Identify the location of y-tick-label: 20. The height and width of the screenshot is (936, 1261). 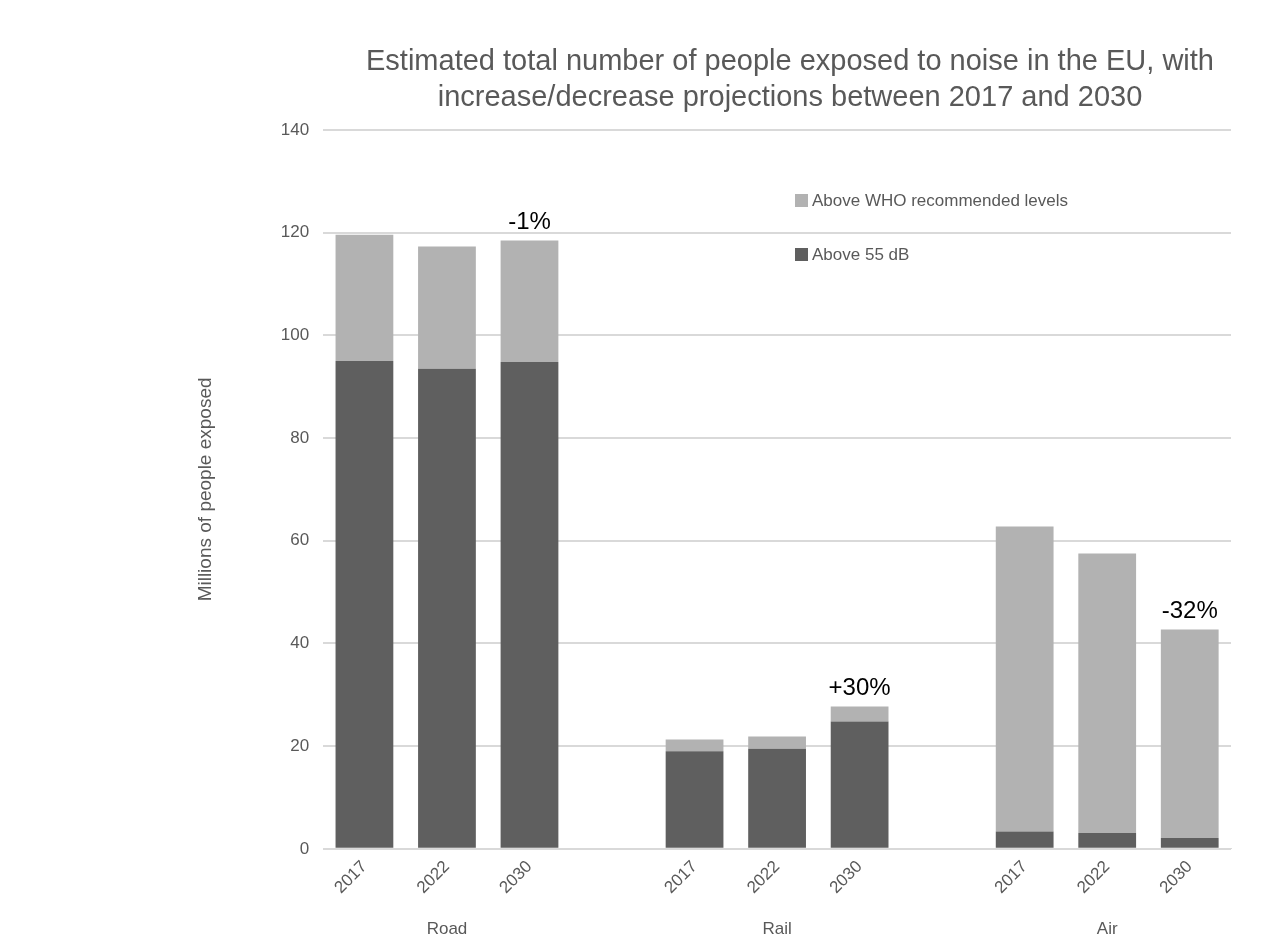
(300, 745).